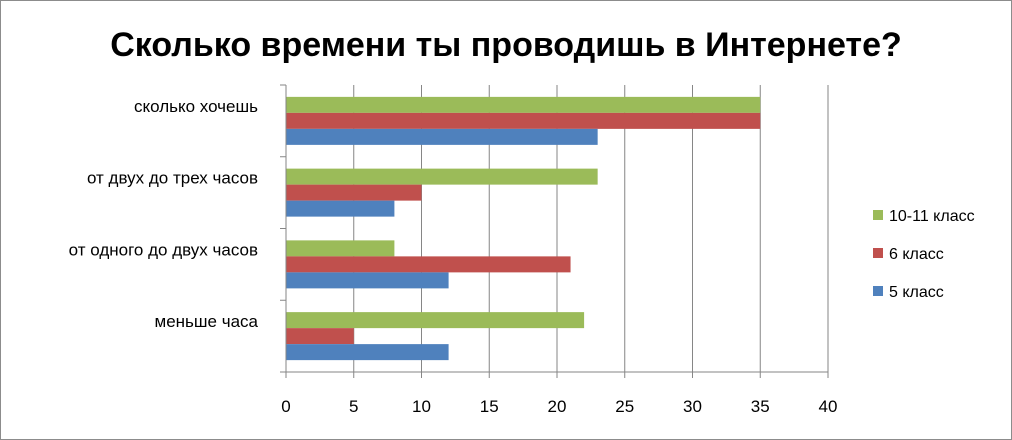 Image resolution: width=1012 pixels, height=440 pixels. I want to click on legend-label: 10-11 класс, so click(932, 216).